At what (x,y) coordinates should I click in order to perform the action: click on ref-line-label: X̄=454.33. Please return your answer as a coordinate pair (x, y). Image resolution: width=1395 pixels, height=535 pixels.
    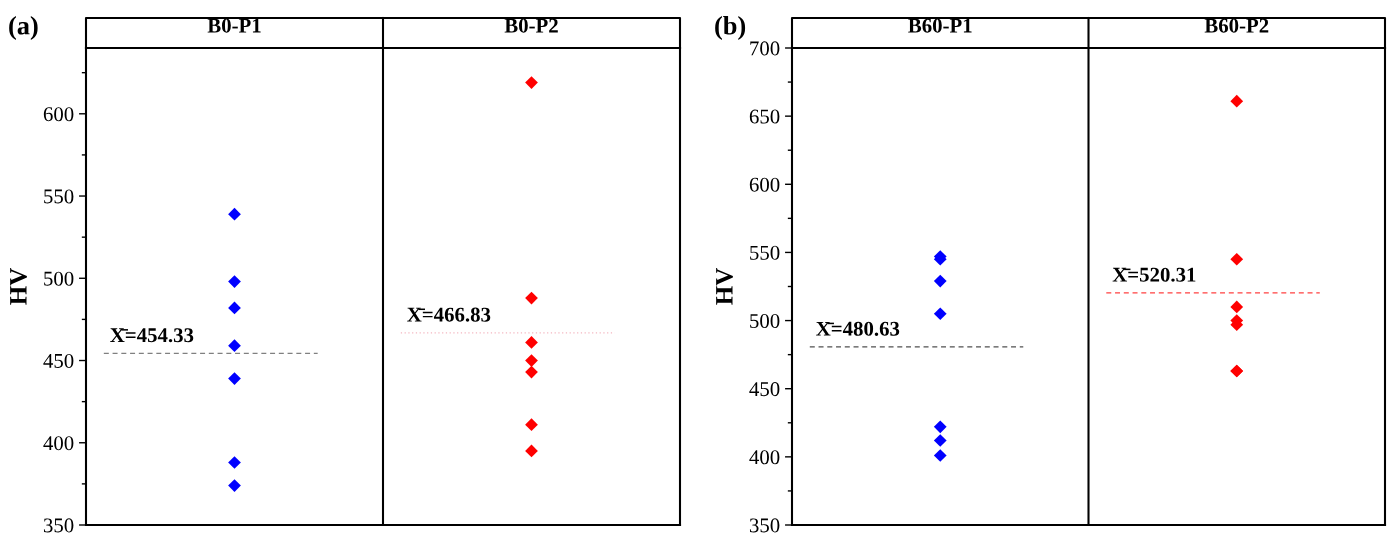
    Looking at the image, I should click on (152, 335).